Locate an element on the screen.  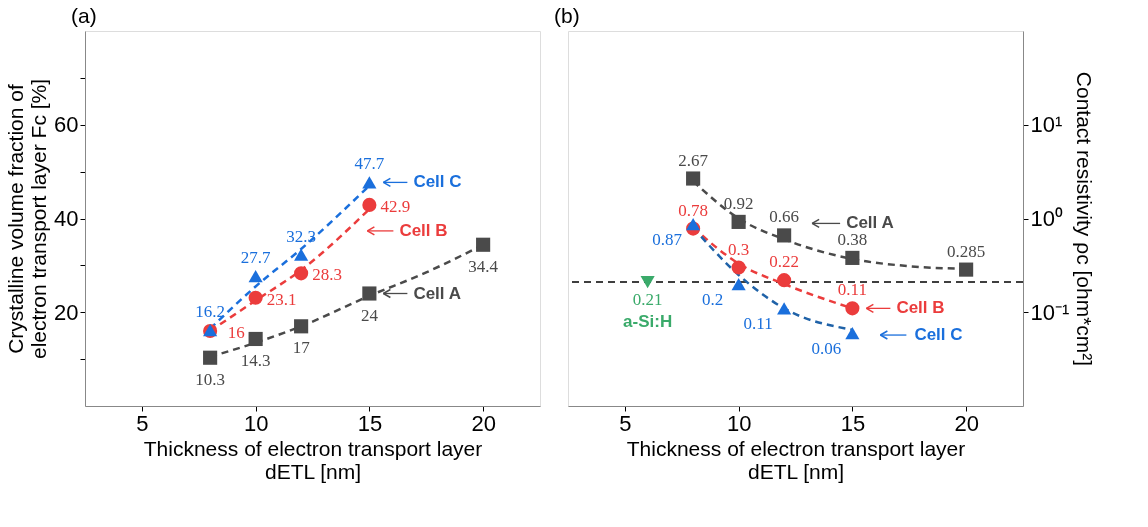
y2-axis-title: Contact resistivity ρc [ohm*cm²] is located at coordinates (1085, 219).